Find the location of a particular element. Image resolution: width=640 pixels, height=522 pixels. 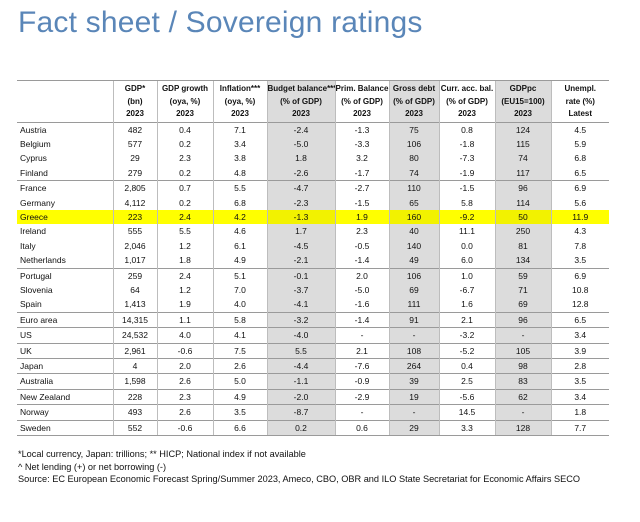

country-name: Netherlands is located at coordinates (43, 260).